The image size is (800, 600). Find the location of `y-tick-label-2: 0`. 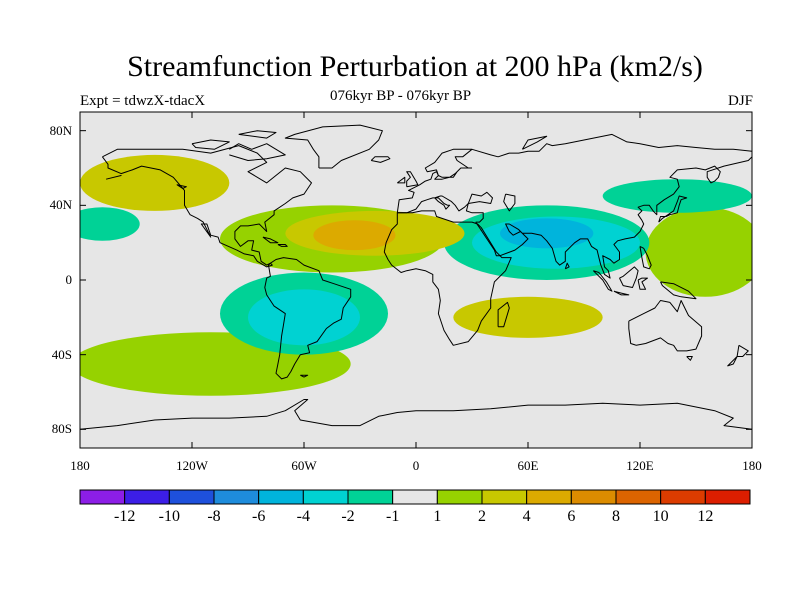

y-tick-label-2: 0 is located at coordinates (69, 279).